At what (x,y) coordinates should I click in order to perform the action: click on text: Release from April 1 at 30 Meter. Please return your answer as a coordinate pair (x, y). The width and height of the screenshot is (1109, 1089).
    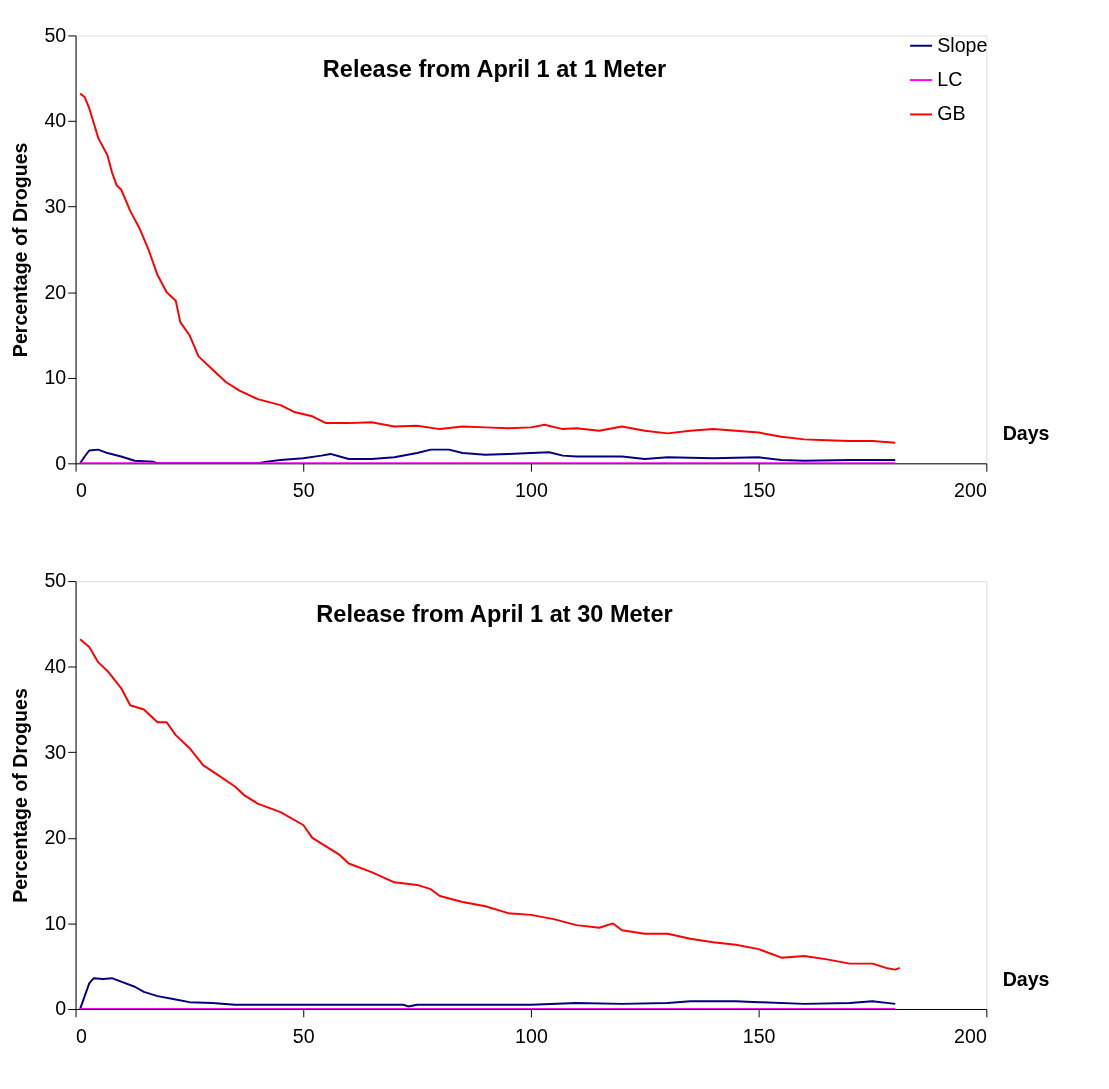
    Looking at the image, I should click on (494, 614).